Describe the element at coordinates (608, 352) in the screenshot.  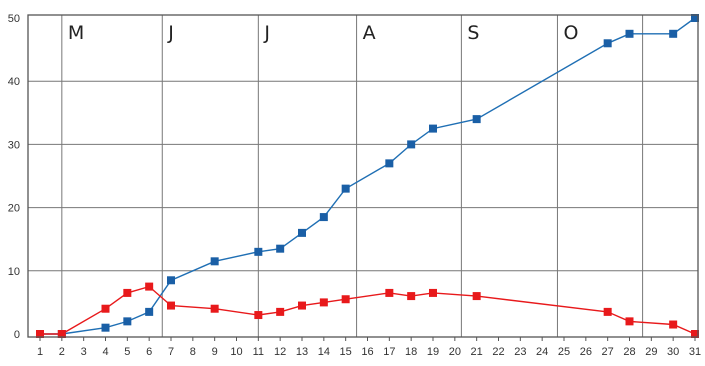
I see `x-tick-label-27: 27` at that location.